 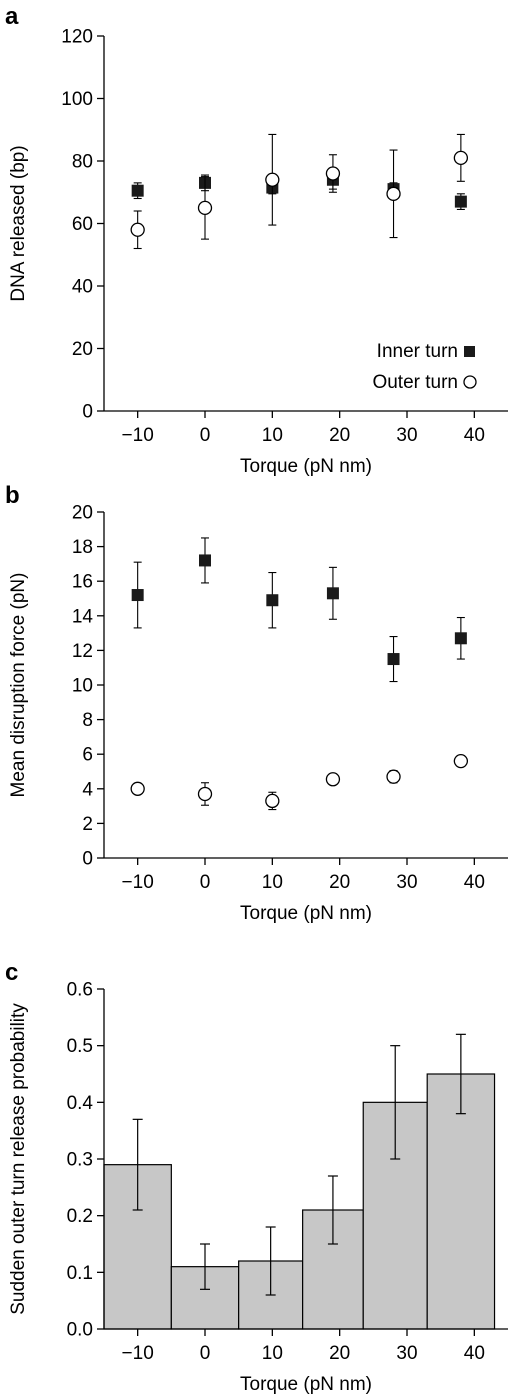 I want to click on y-tick-label: 100, so click(x=77, y=99).